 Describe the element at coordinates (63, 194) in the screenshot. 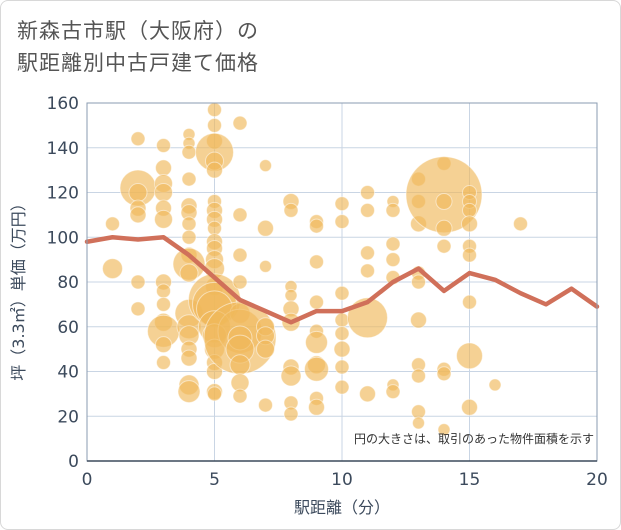

I see `y-tick-label: 120` at that location.